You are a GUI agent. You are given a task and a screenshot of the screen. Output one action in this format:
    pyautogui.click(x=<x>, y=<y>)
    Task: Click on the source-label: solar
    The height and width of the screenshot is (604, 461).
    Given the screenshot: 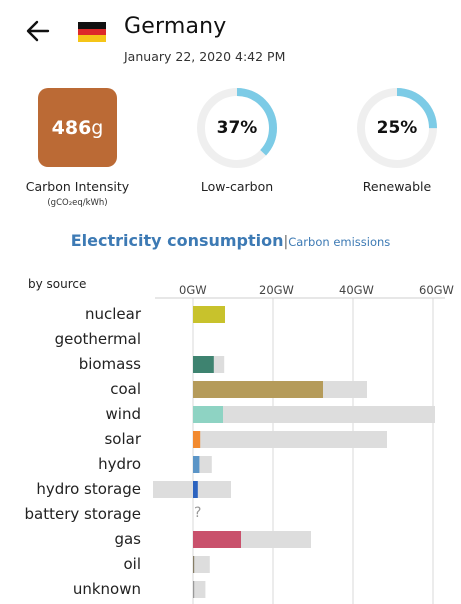 What is the action you would take?
    pyautogui.click(x=122, y=439)
    